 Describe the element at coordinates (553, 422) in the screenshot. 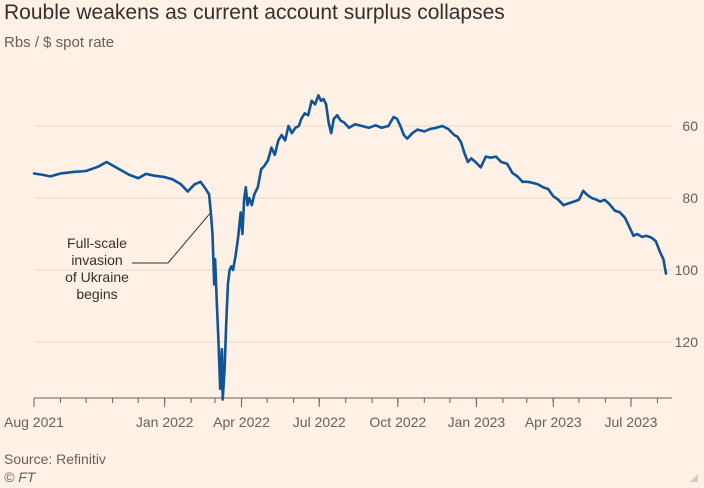

I see `x-tick-label: Apr 2023` at that location.